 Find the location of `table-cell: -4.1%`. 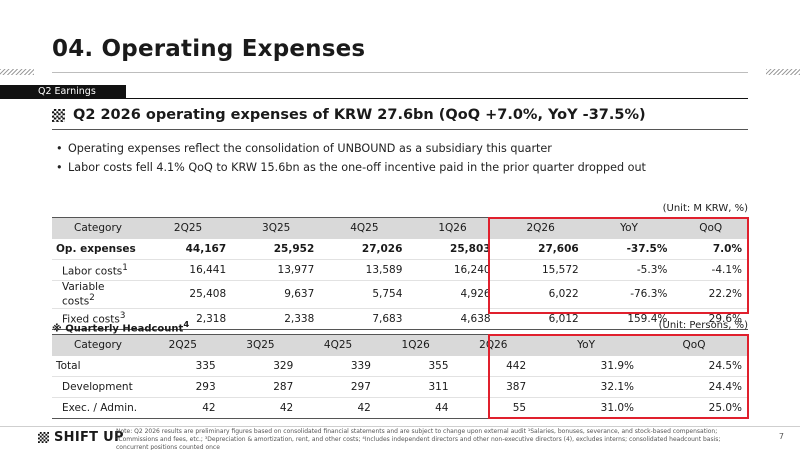

table-cell: -4.1% is located at coordinates (710, 270).